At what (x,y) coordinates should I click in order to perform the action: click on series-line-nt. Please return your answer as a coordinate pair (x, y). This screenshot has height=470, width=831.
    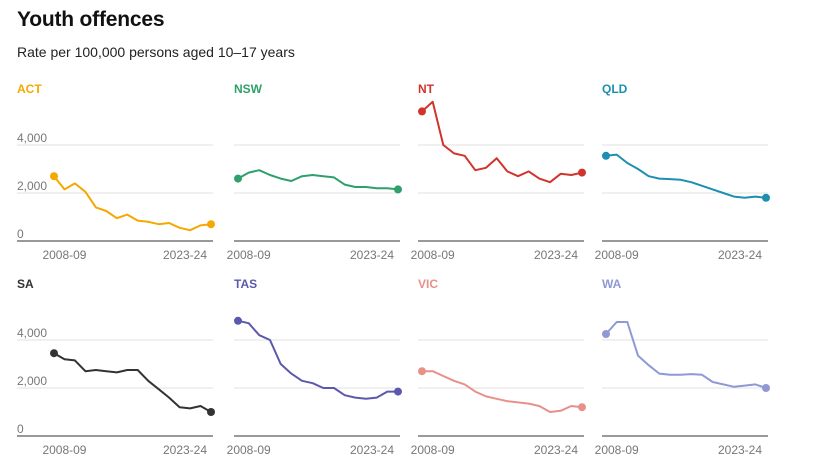
    Looking at the image, I should click on (502, 142).